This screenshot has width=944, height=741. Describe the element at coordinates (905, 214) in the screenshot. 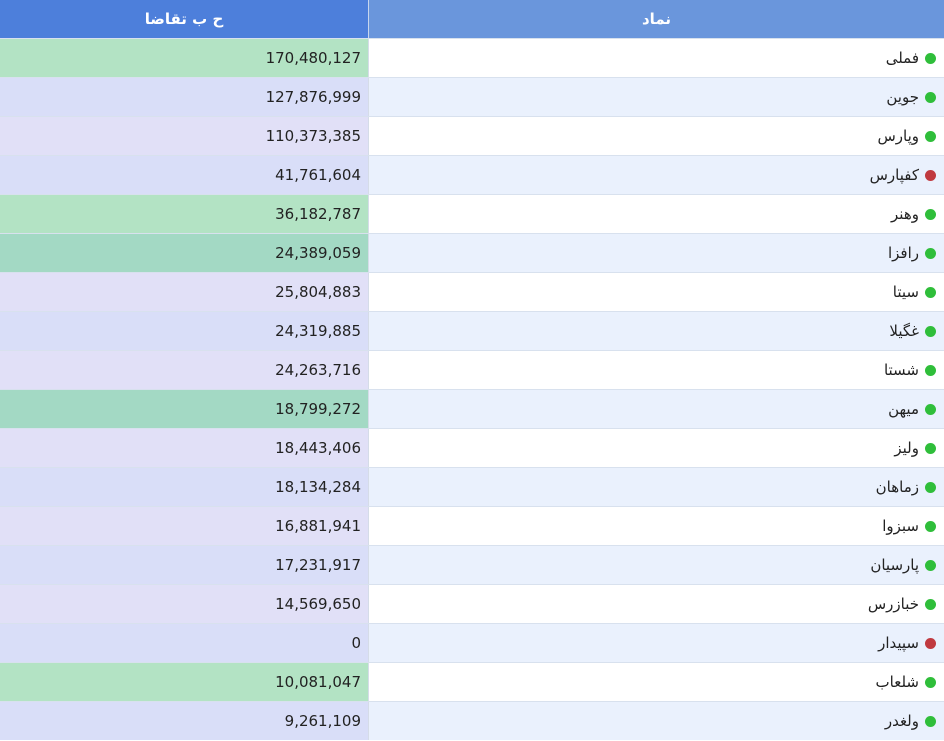

I see `symbol-label: وهنر` at that location.